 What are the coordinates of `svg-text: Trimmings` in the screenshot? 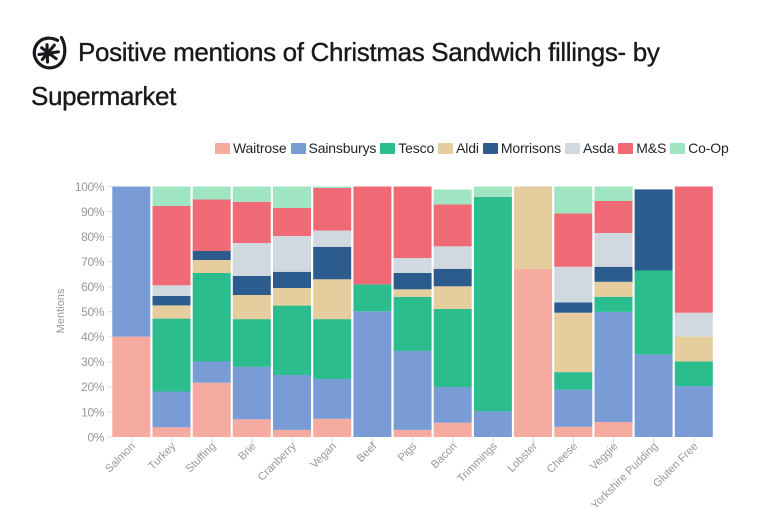 It's located at (477, 462).